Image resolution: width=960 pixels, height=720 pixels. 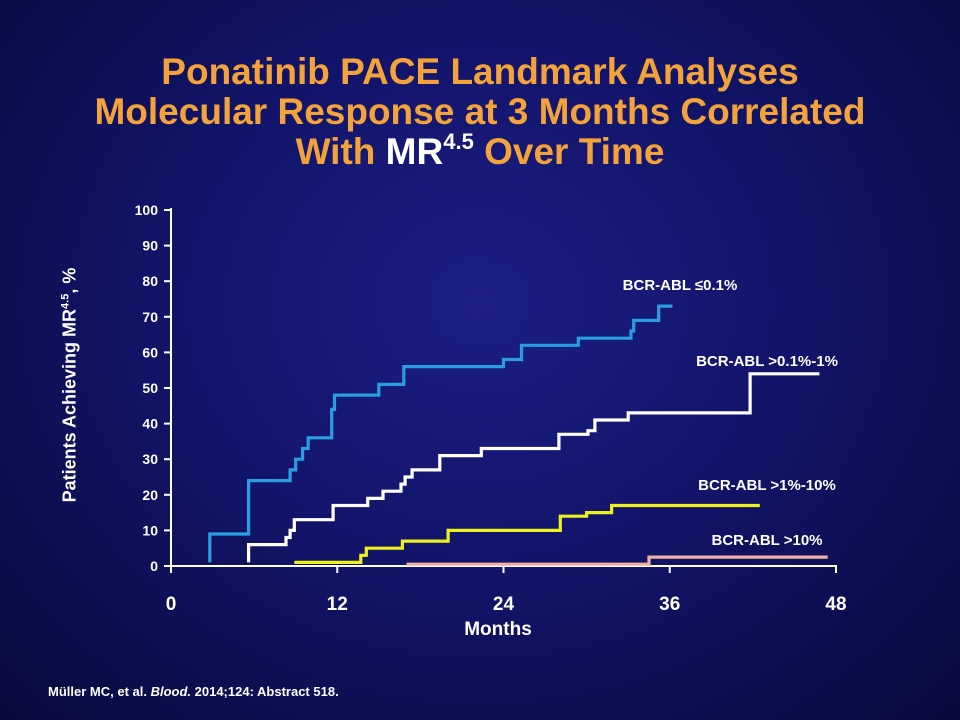 What do you see at coordinates (171, 604) in the screenshot?
I see `x-tick-label: 0` at bounding box center [171, 604].